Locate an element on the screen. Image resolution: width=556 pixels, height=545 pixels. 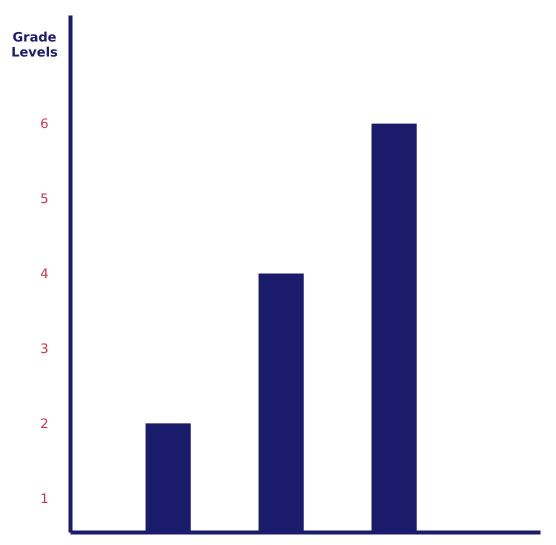
y-tick-label: 2 is located at coordinates (44, 424).